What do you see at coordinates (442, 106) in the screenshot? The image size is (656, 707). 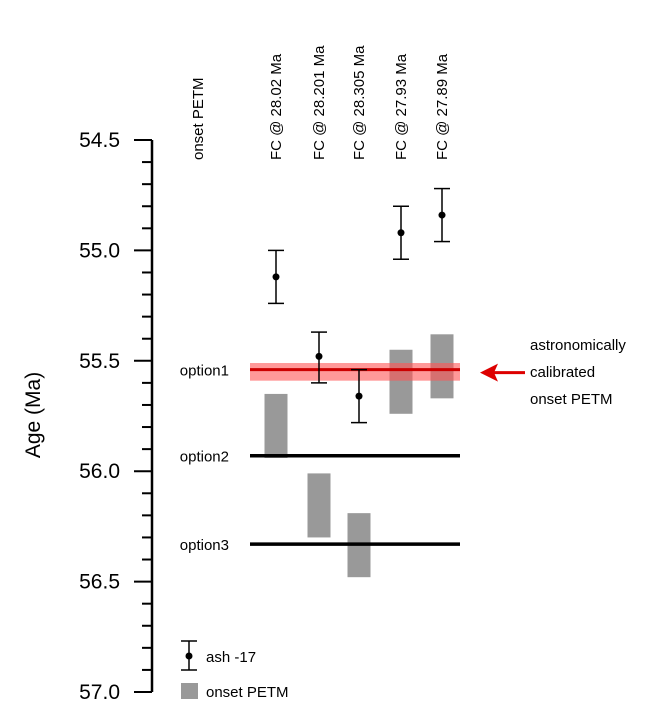 I see `column-header: FC @ 27.89 Ma` at bounding box center [442, 106].